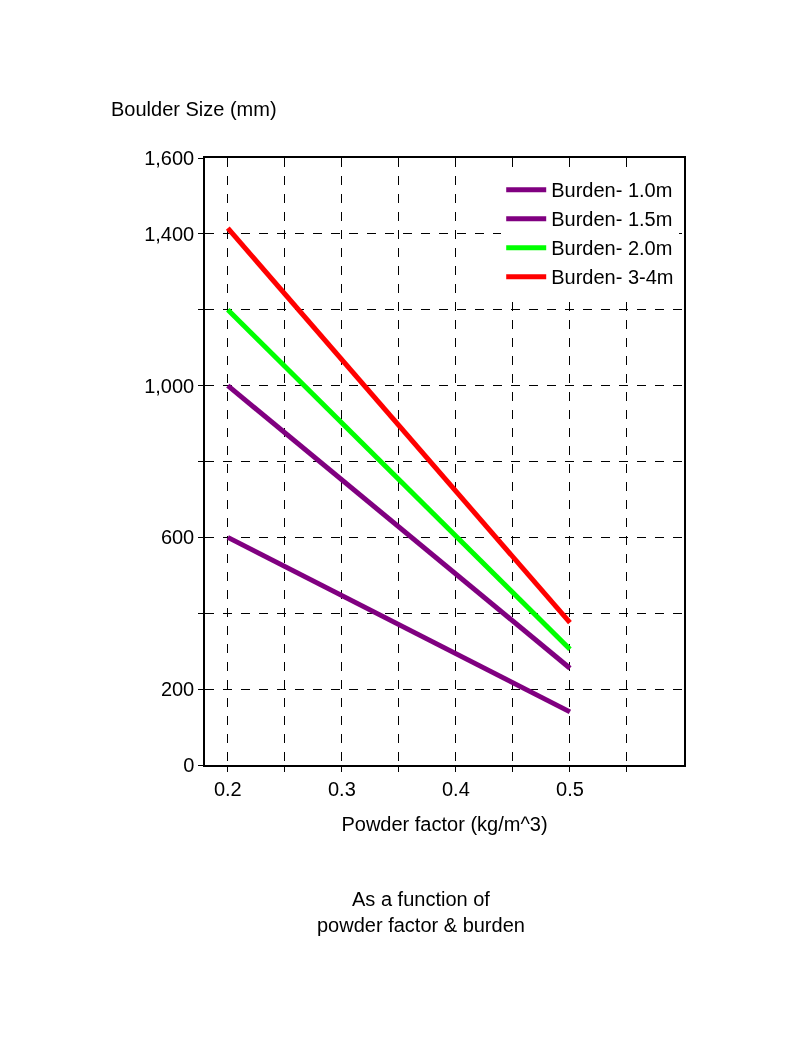  What do you see at coordinates (194, 109) in the screenshot?
I see `y-axis-title: Boulder Size (mm)` at bounding box center [194, 109].